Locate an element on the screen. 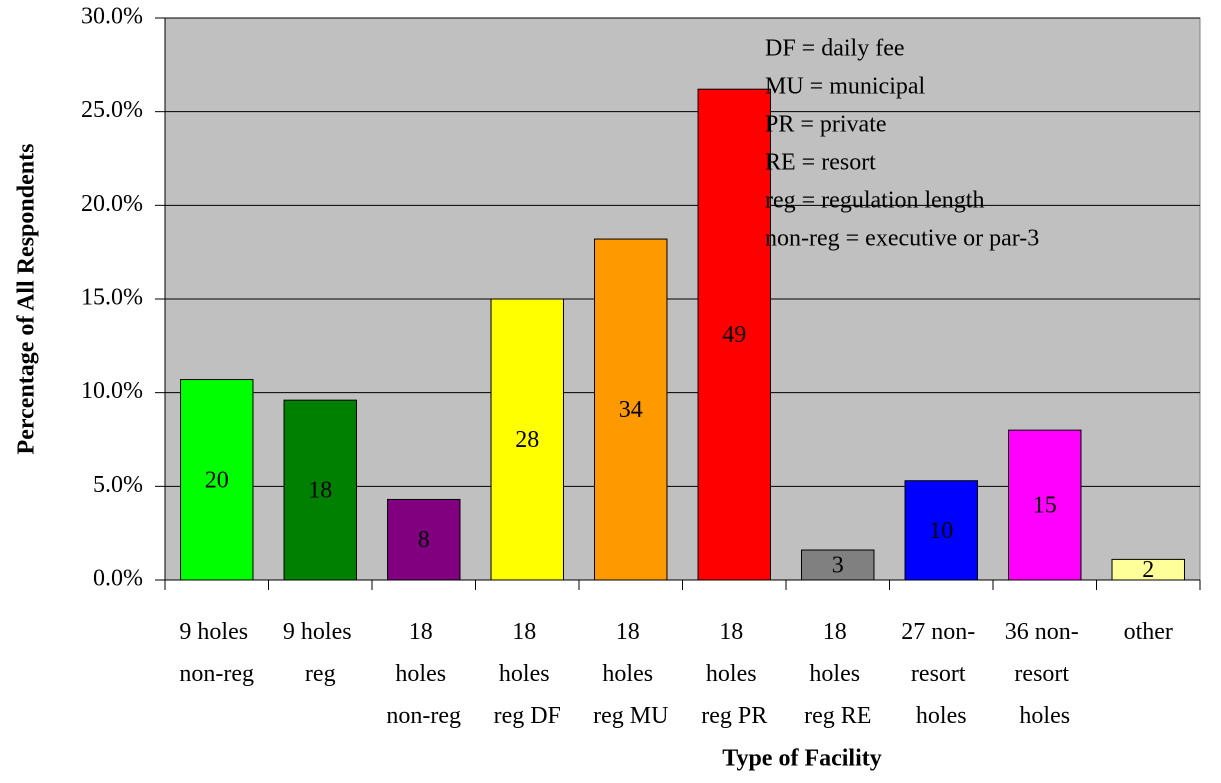 Image resolution: width=1221 pixels, height=783 pixels. annotation: MU = municipal is located at coordinates (845, 87).